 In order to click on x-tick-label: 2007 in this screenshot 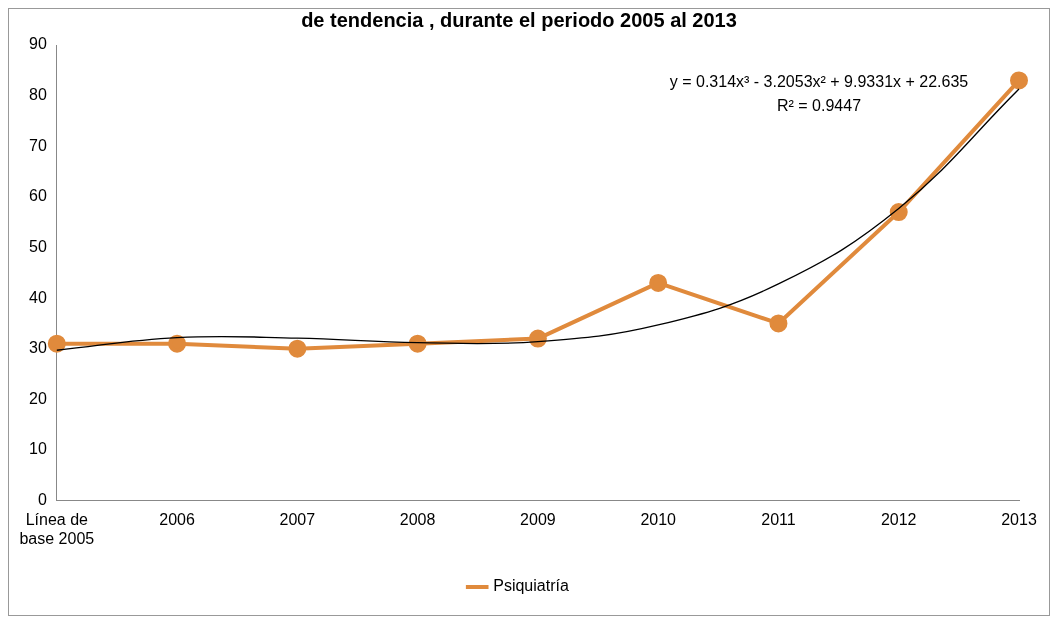, I will do `click(297, 519)`.